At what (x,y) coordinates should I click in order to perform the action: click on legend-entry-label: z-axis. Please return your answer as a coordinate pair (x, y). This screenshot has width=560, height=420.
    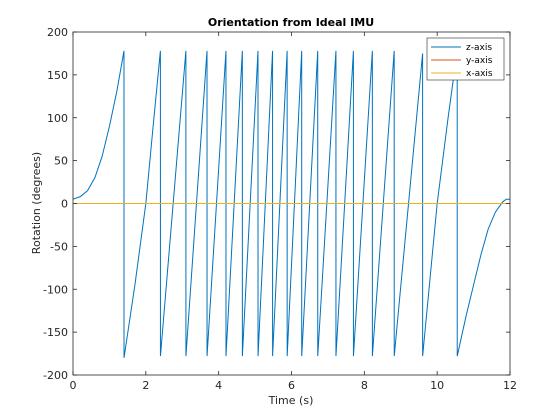
    Looking at the image, I should click on (479, 48).